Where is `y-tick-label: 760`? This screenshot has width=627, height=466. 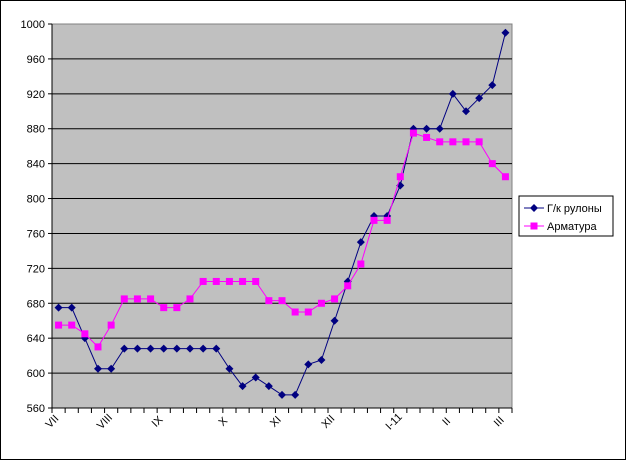 y-tick-label: 760 is located at coordinates (36, 234).